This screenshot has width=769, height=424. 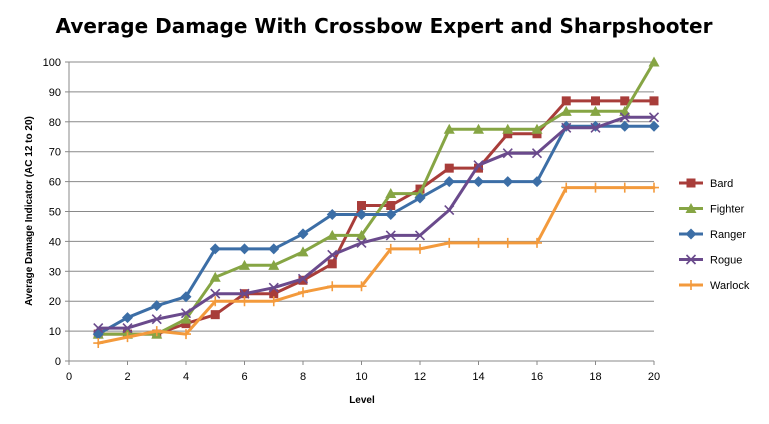 What do you see at coordinates (712, 209) in the screenshot?
I see `legend-item-fighter: Fighter` at bounding box center [712, 209].